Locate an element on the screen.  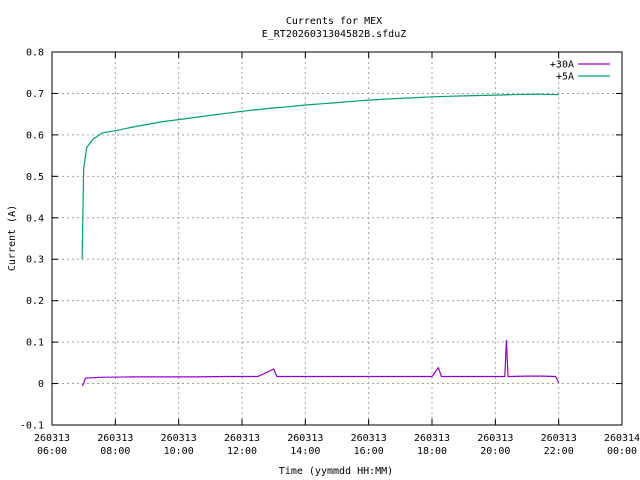
legend-label: +30A is located at coordinates (562, 65).